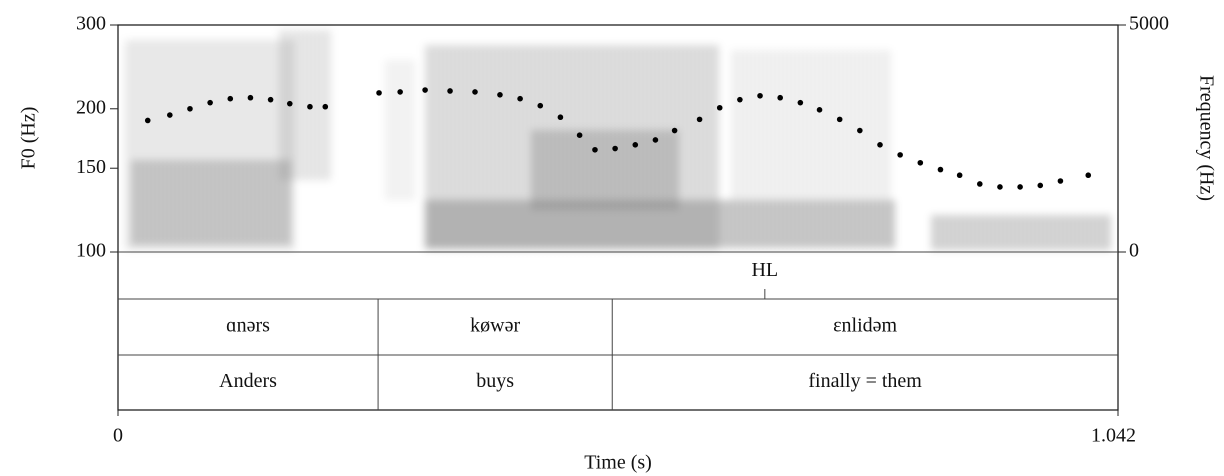 This screenshot has height=476, width=1224. What do you see at coordinates (91, 107) in the screenshot?
I see `y-tick-label: 200` at bounding box center [91, 107].